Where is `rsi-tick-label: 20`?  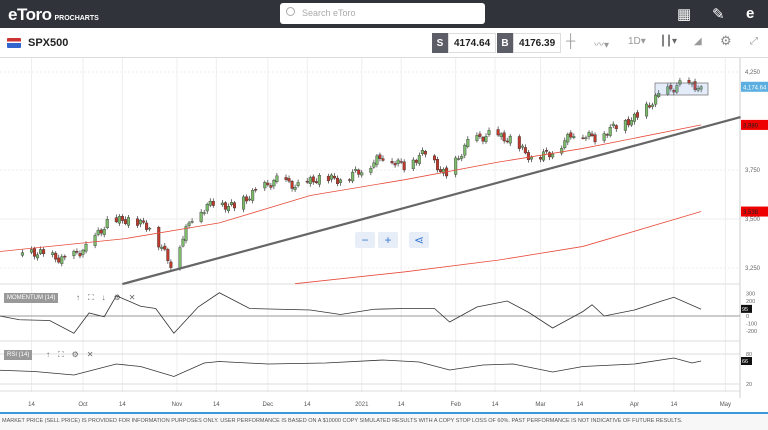
rsi-tick-label: 20 is located at coordinates (749, 385).